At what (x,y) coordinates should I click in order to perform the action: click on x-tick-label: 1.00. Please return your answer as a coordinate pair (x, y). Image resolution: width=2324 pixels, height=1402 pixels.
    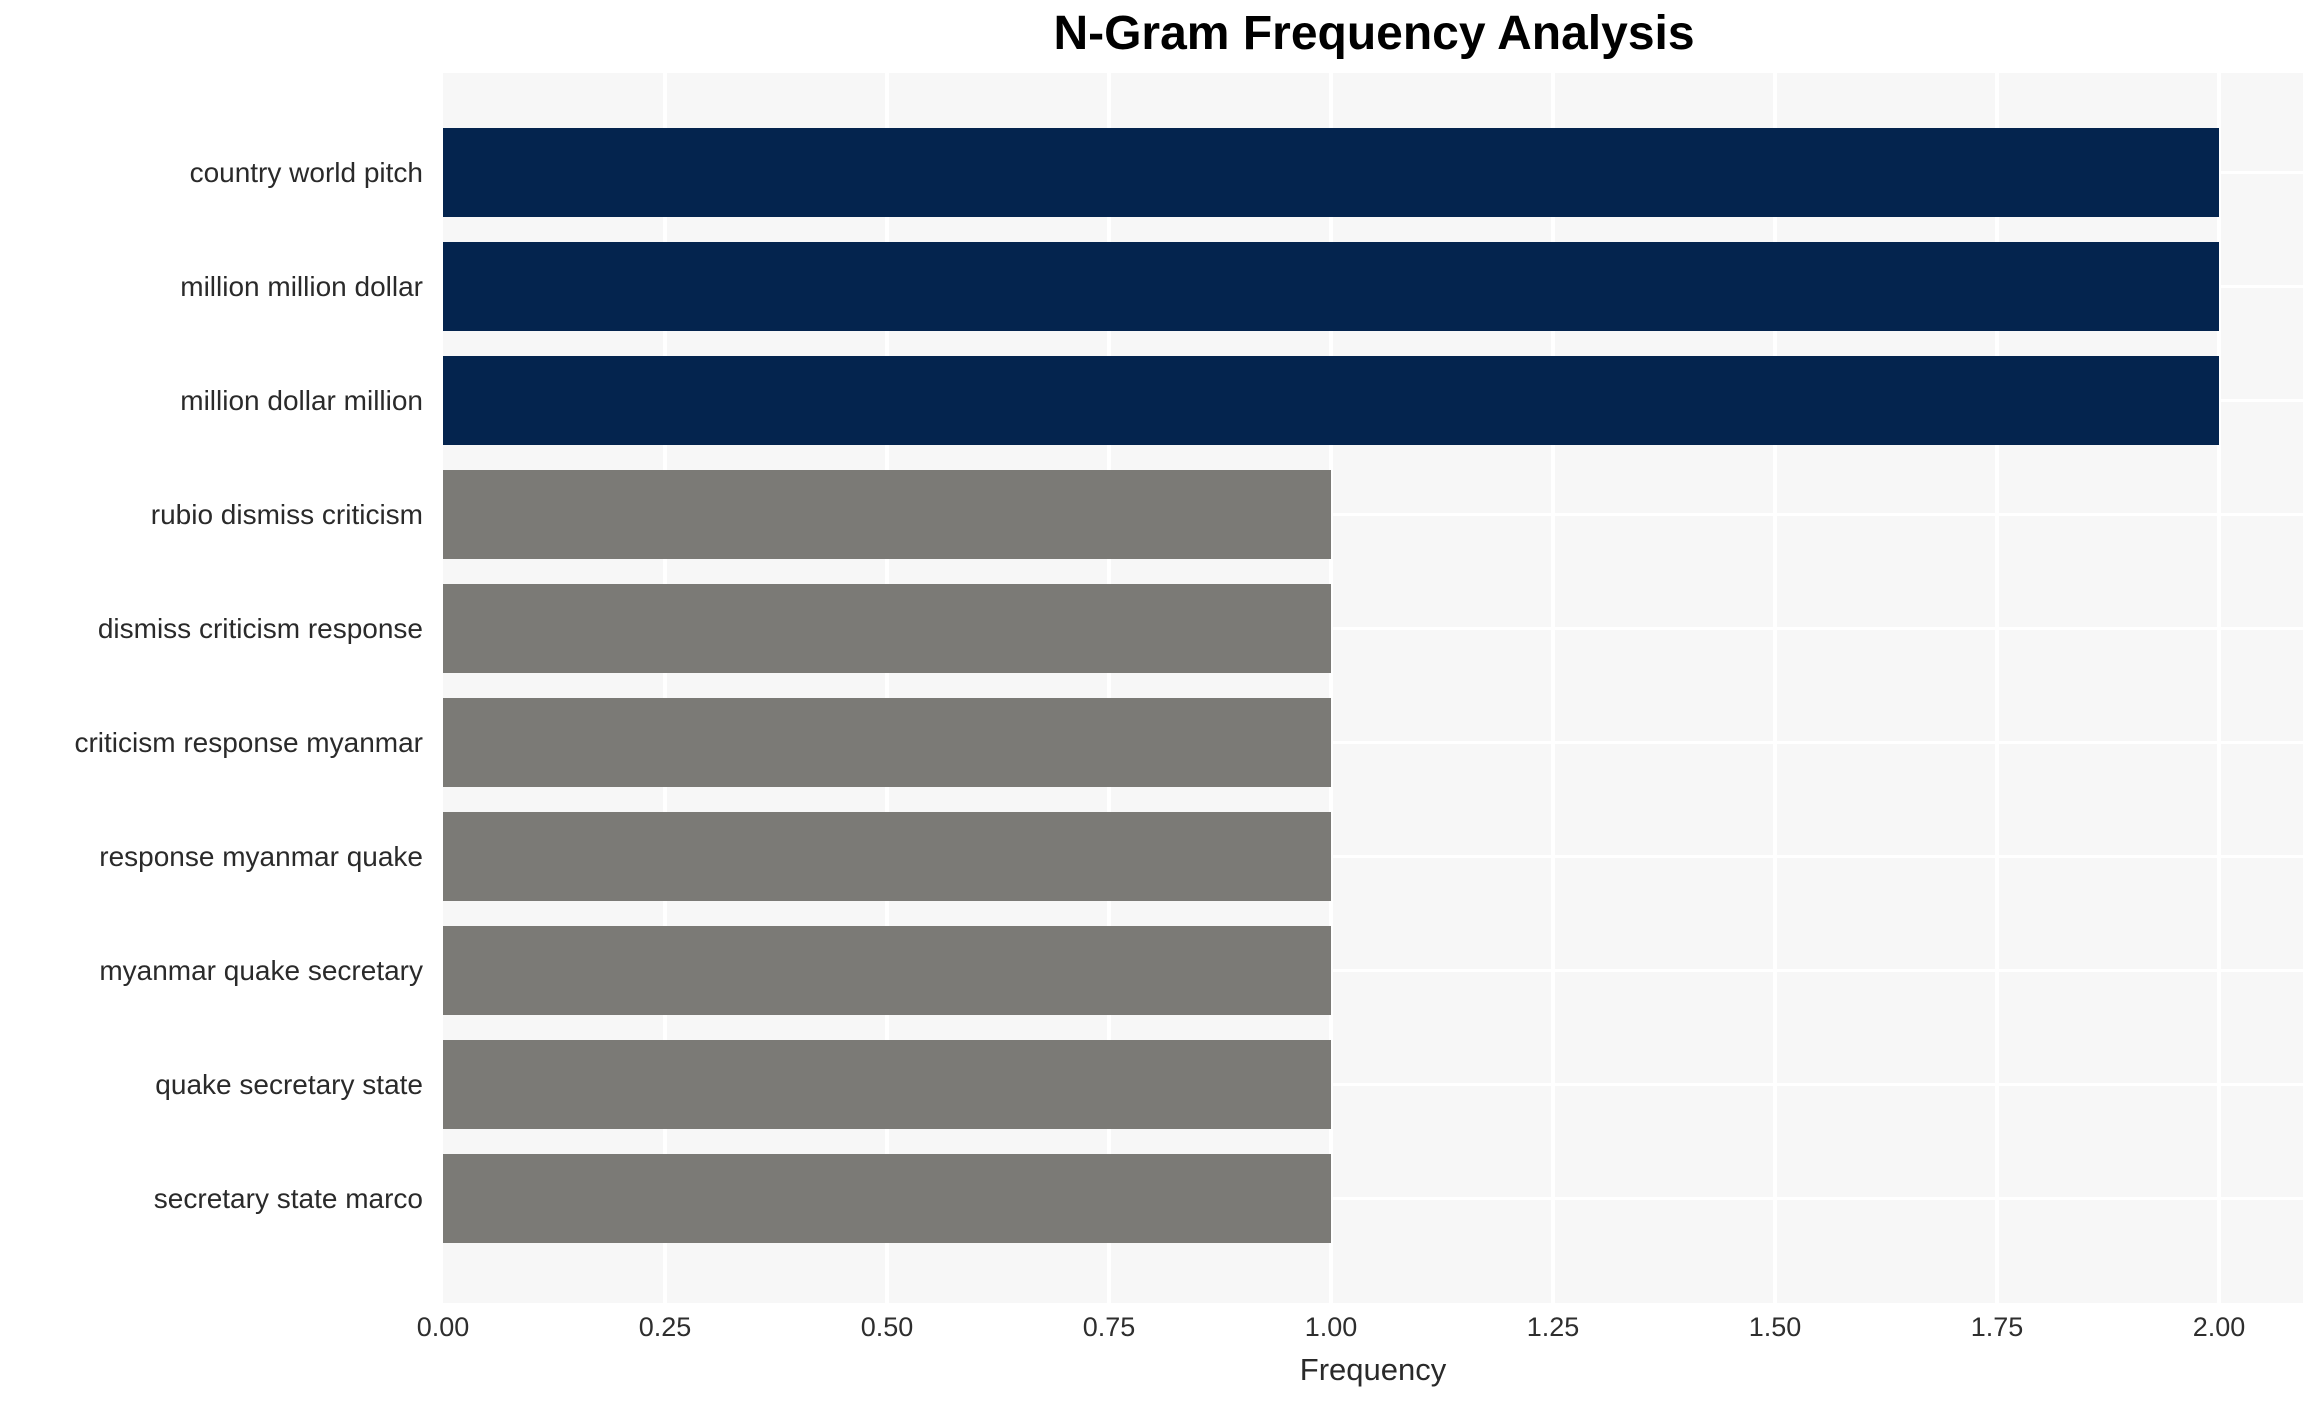
    Looking at the image, I should click on (1331, 1327).